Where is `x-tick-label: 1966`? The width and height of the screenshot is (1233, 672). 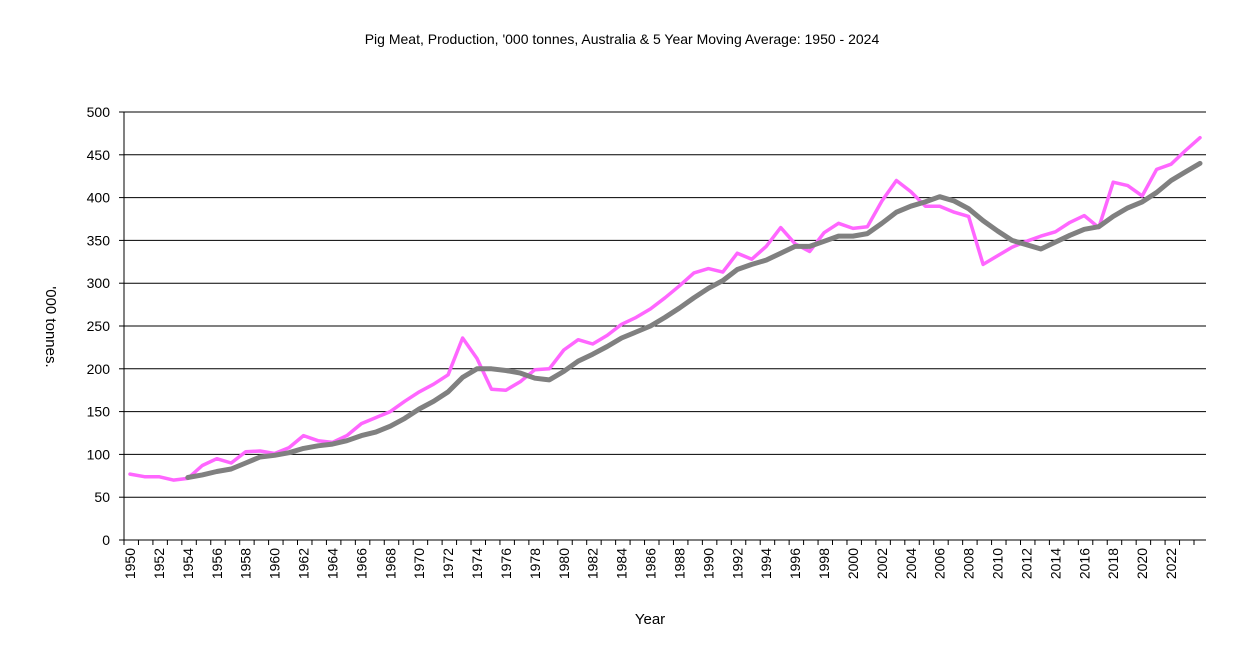
x-tick-label: 1966 is located at coordinates (361, 563).